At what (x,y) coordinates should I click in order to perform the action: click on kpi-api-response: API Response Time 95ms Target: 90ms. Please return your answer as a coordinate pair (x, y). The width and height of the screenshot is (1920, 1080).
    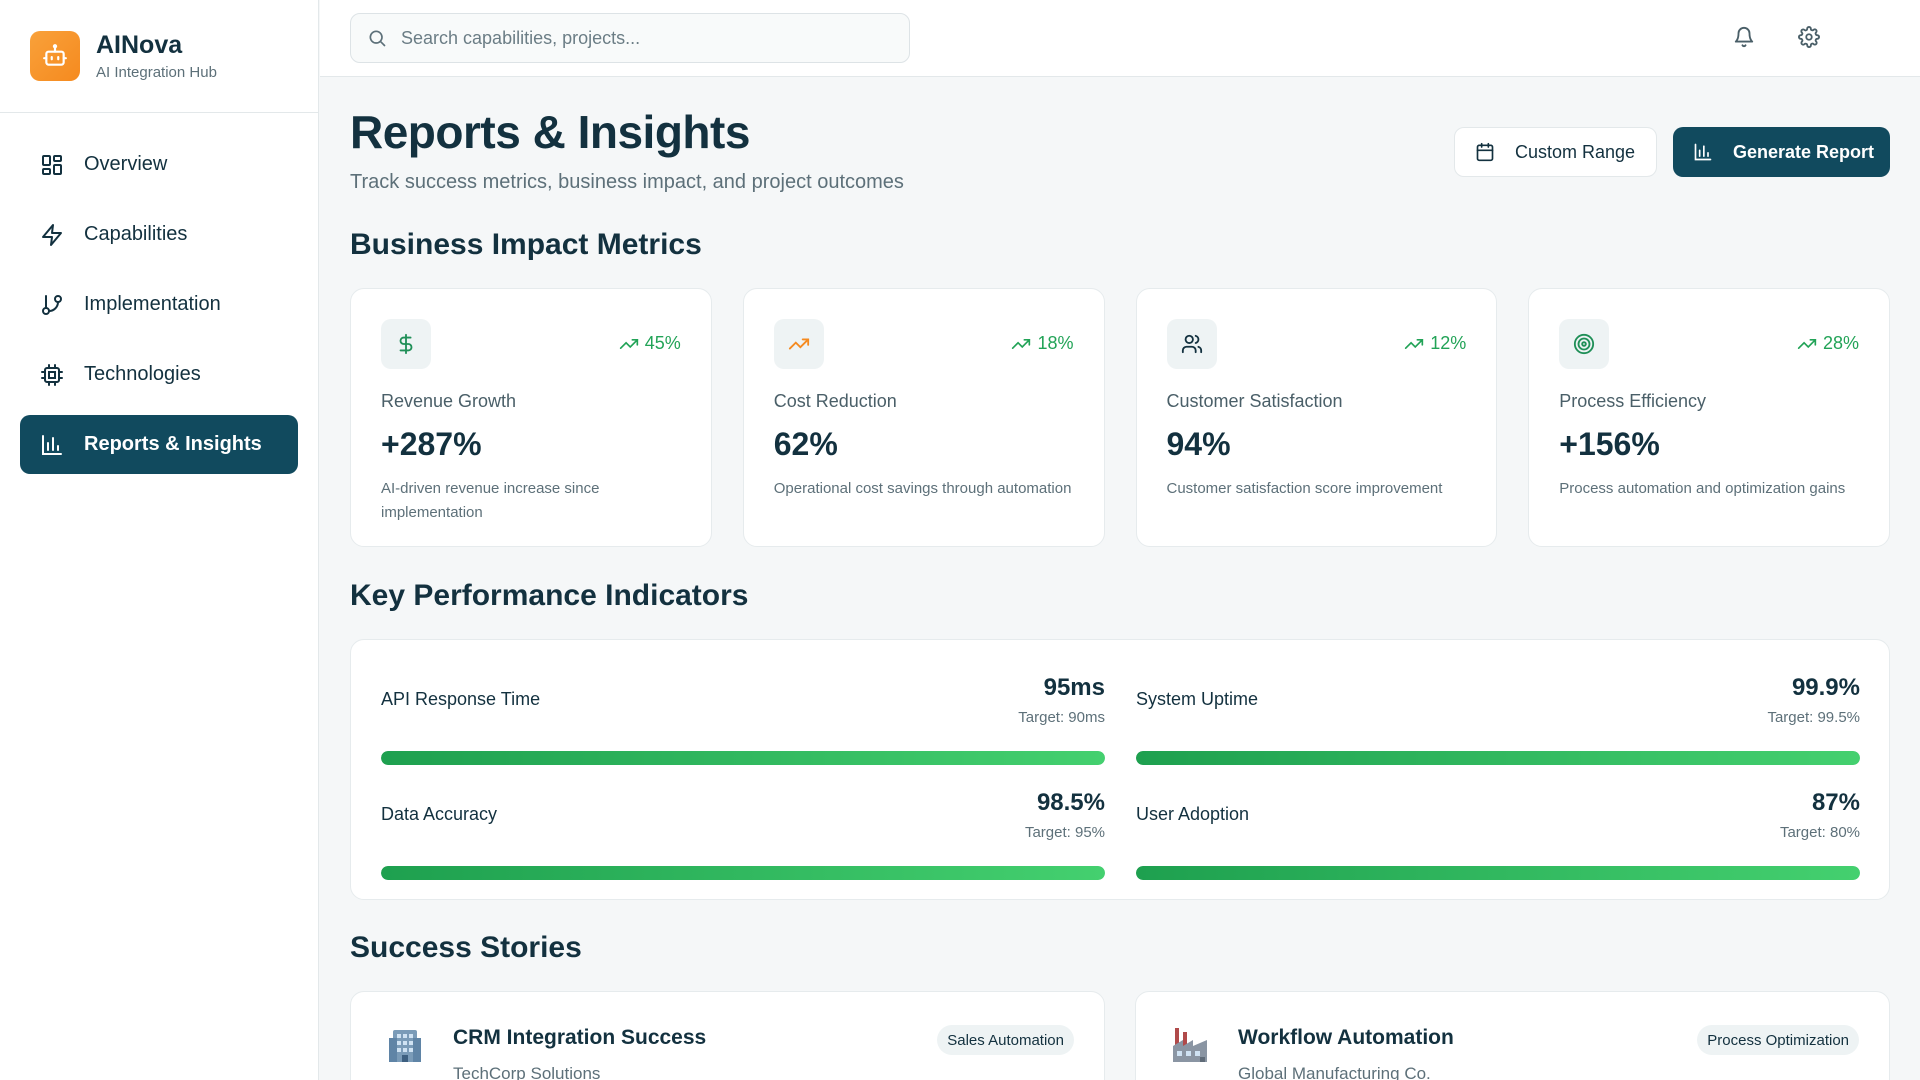
    Looking at the image, I should click on (743, 714).